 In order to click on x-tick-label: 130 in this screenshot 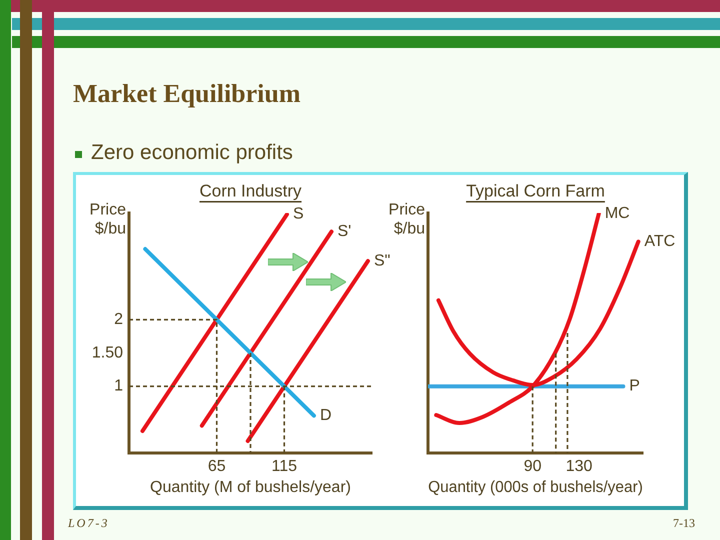, I will do `click(579, 467)`.